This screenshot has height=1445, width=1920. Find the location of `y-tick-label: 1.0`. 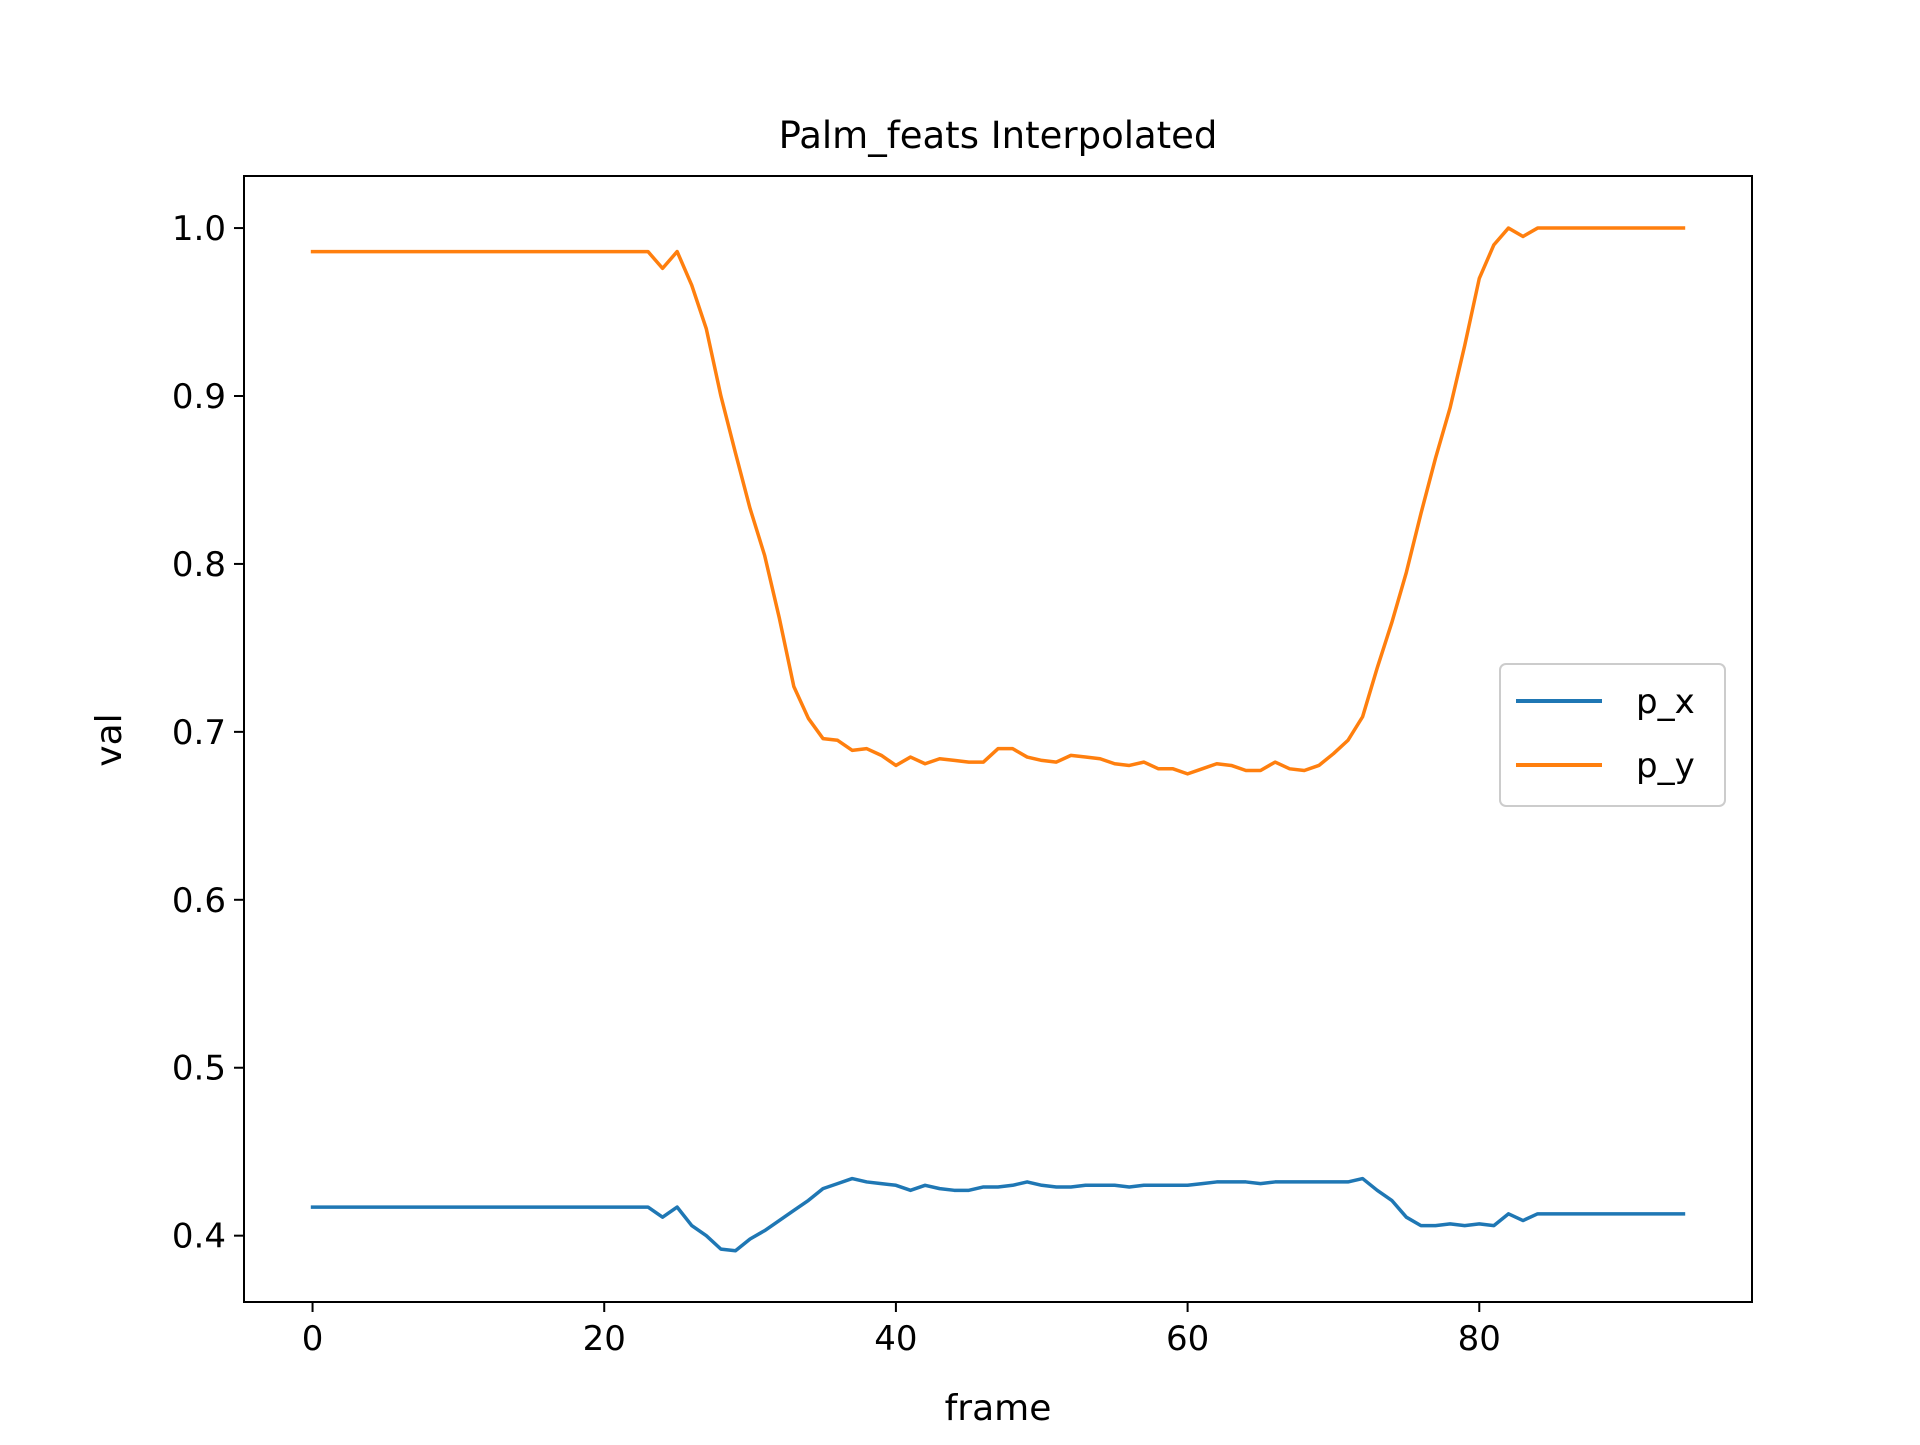

y-tick-label: 1.0 is located at coordinates (199, 229).